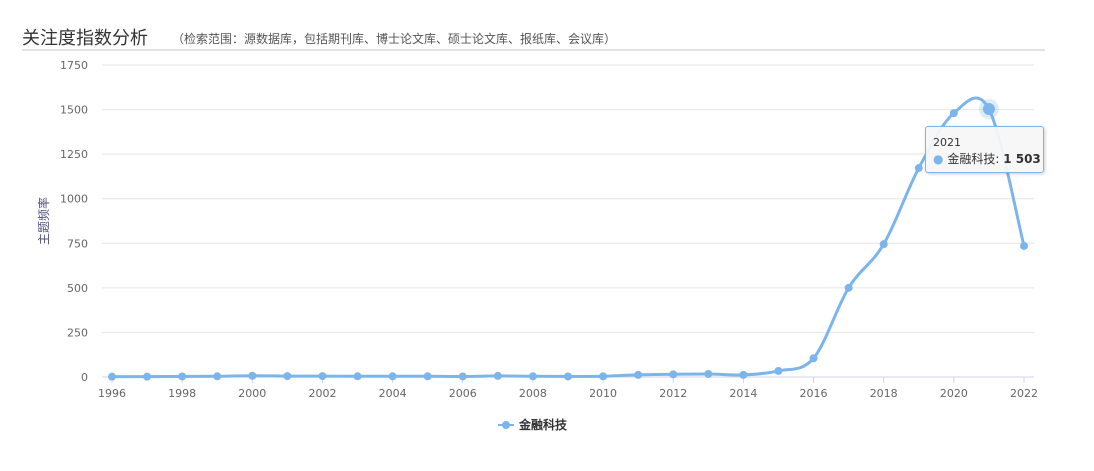  I want to click on x-tick-label: 2010, so click(603, 393).